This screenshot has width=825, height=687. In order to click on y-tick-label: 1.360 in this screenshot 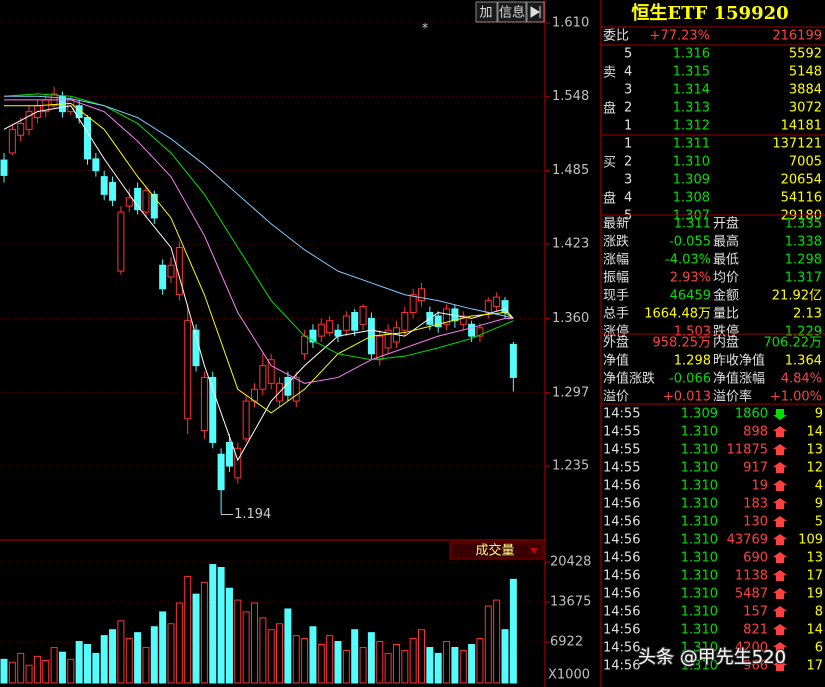, I will do `click(570, 318)`.